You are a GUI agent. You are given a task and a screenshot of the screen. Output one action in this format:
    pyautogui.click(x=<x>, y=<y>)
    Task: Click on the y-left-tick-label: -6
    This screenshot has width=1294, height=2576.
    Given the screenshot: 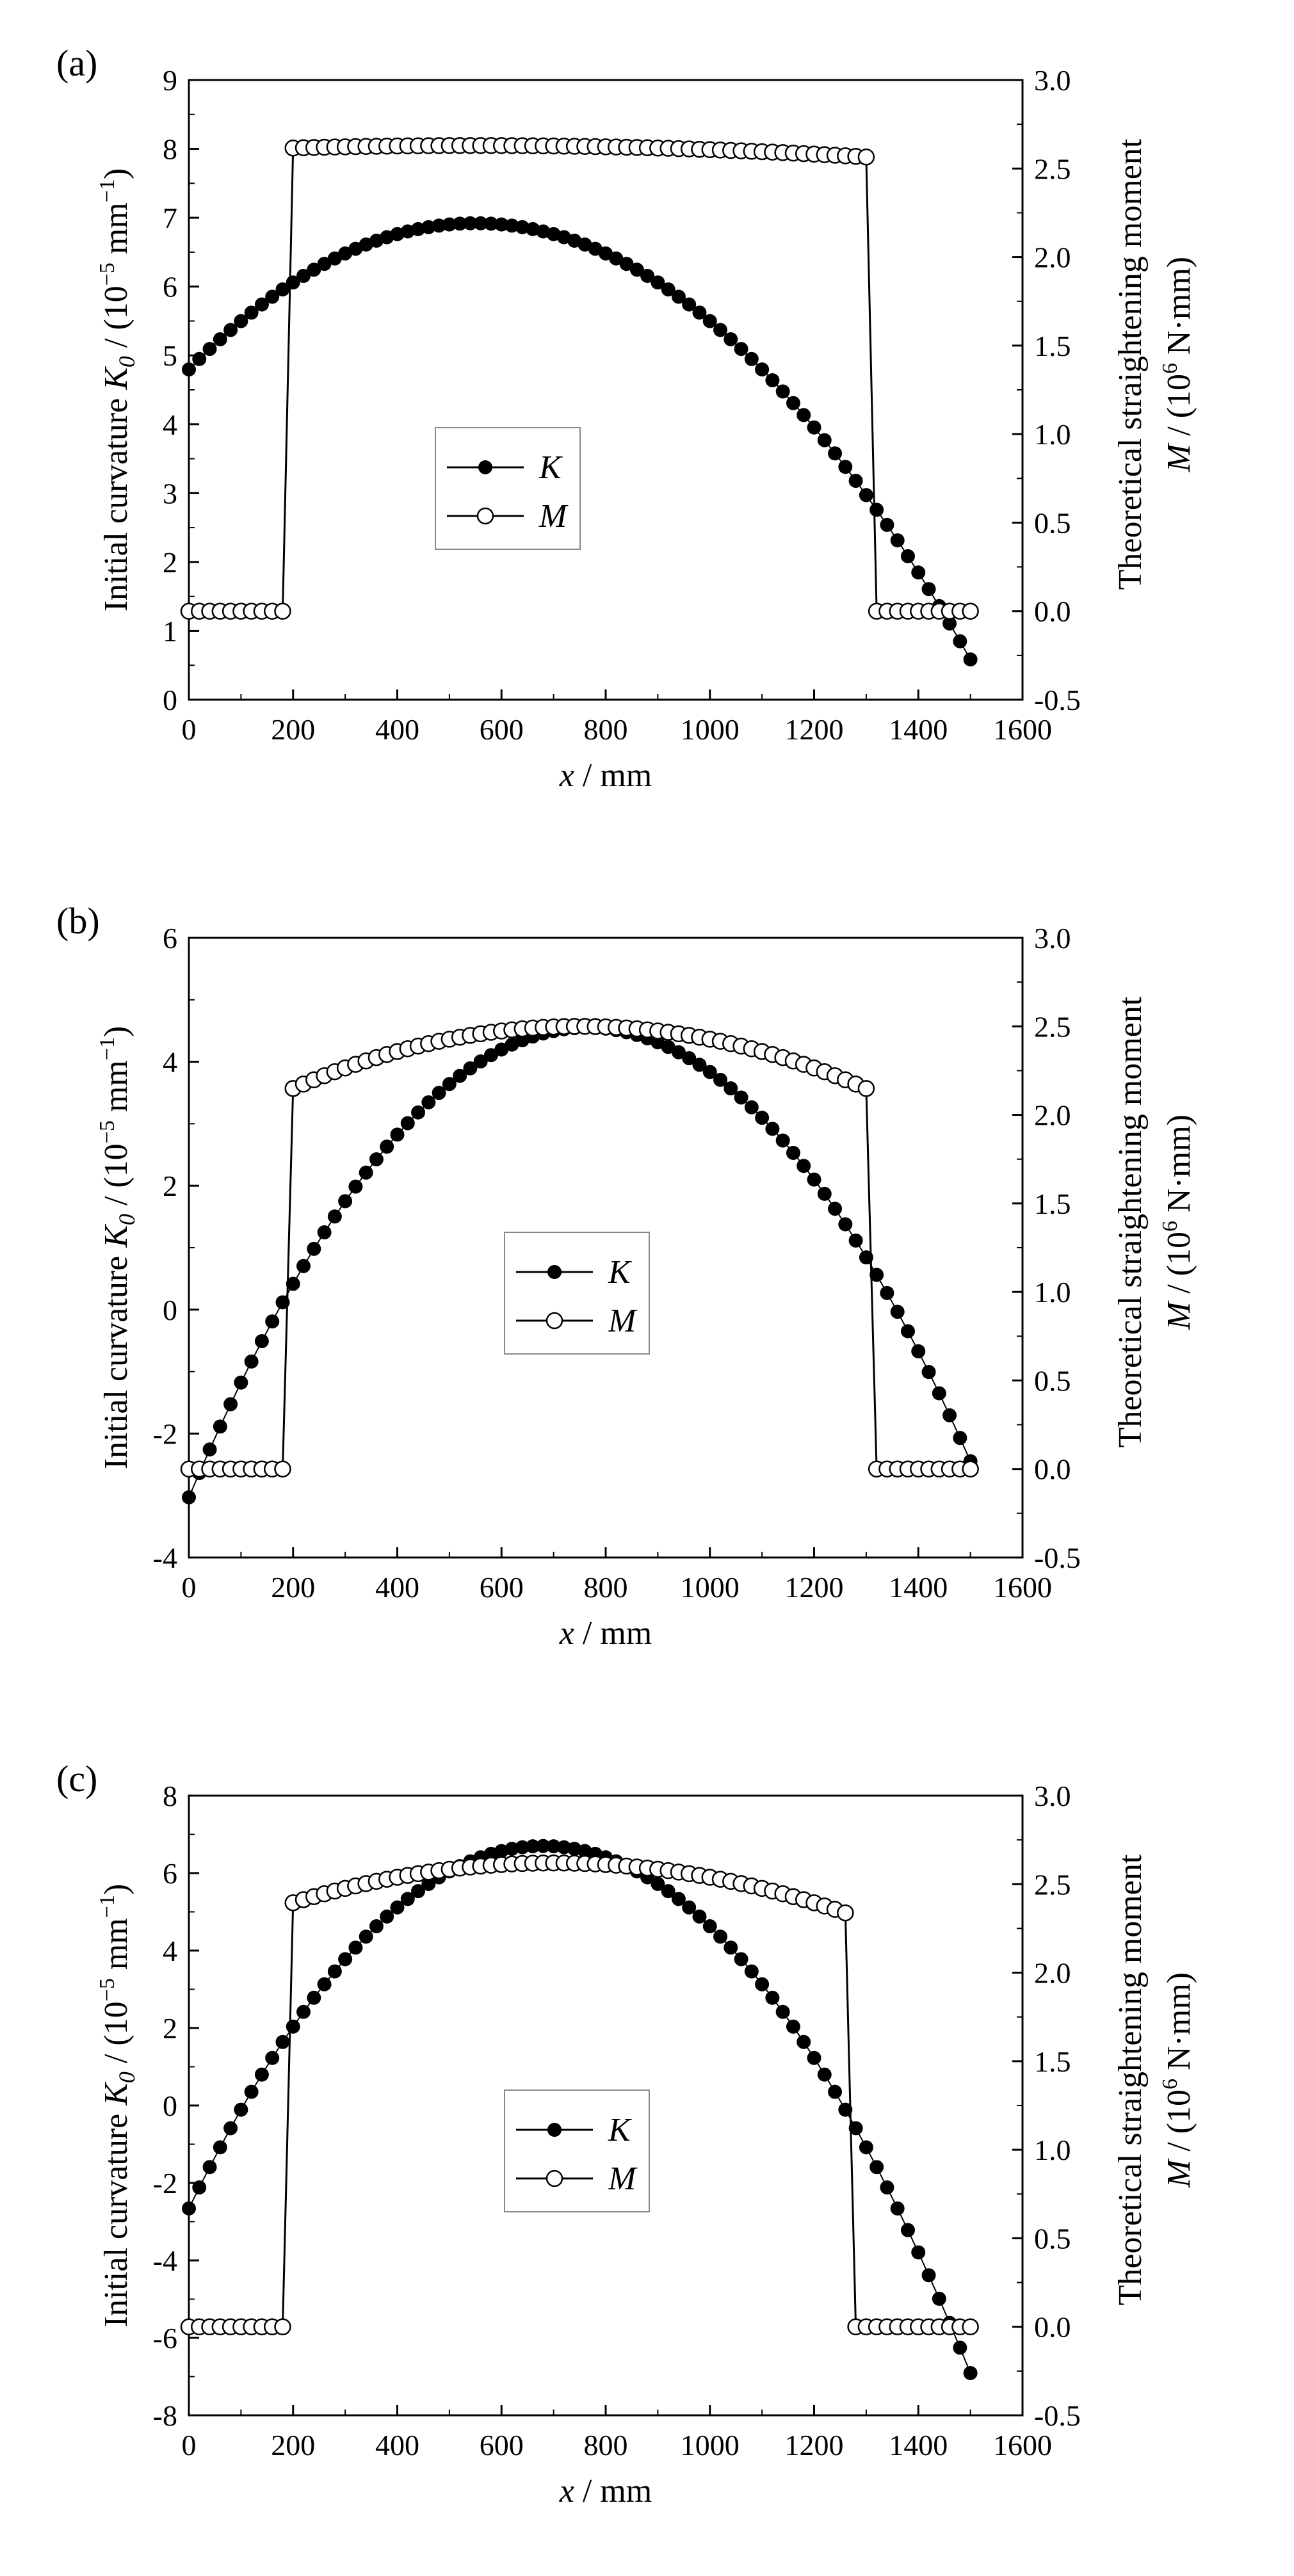 What is the action you would take?
    pyautogui.click(x=165, y=2338)
    